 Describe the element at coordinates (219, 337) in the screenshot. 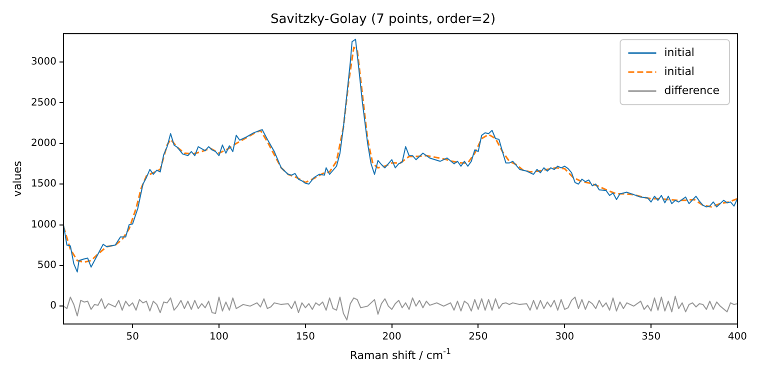

I see `x-tick-label: 100` at that location.